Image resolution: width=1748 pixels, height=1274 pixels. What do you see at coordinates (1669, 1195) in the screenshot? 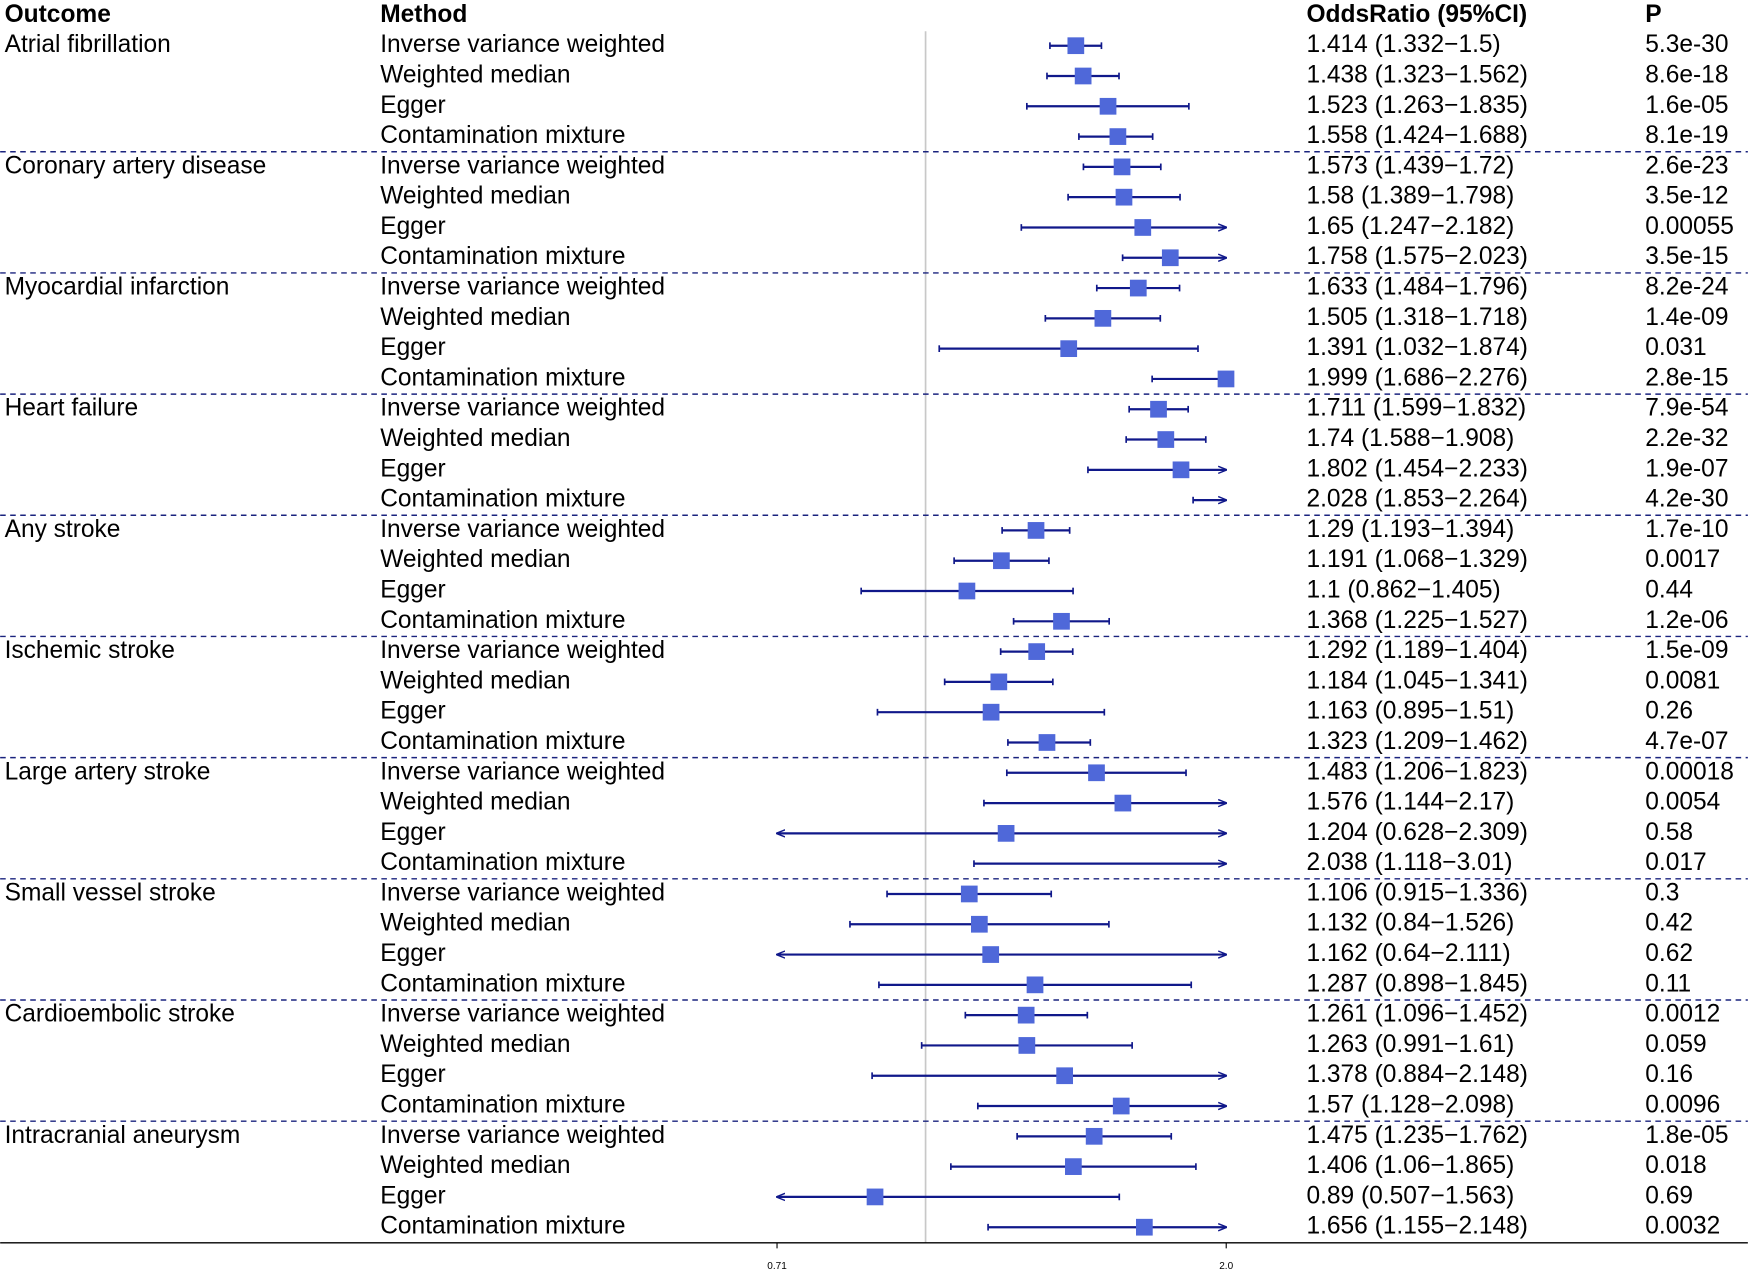
I see `p-label: 0.69` at bounding box center [1669, 1195].